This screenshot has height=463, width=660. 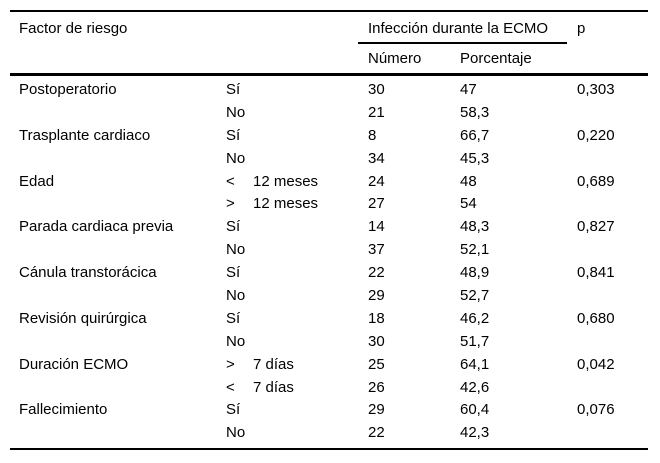 What do you see at coordinates (468, 89) in the screenshot?
I see `cell-porcentaje: 47` at bounding box center [468, 89].